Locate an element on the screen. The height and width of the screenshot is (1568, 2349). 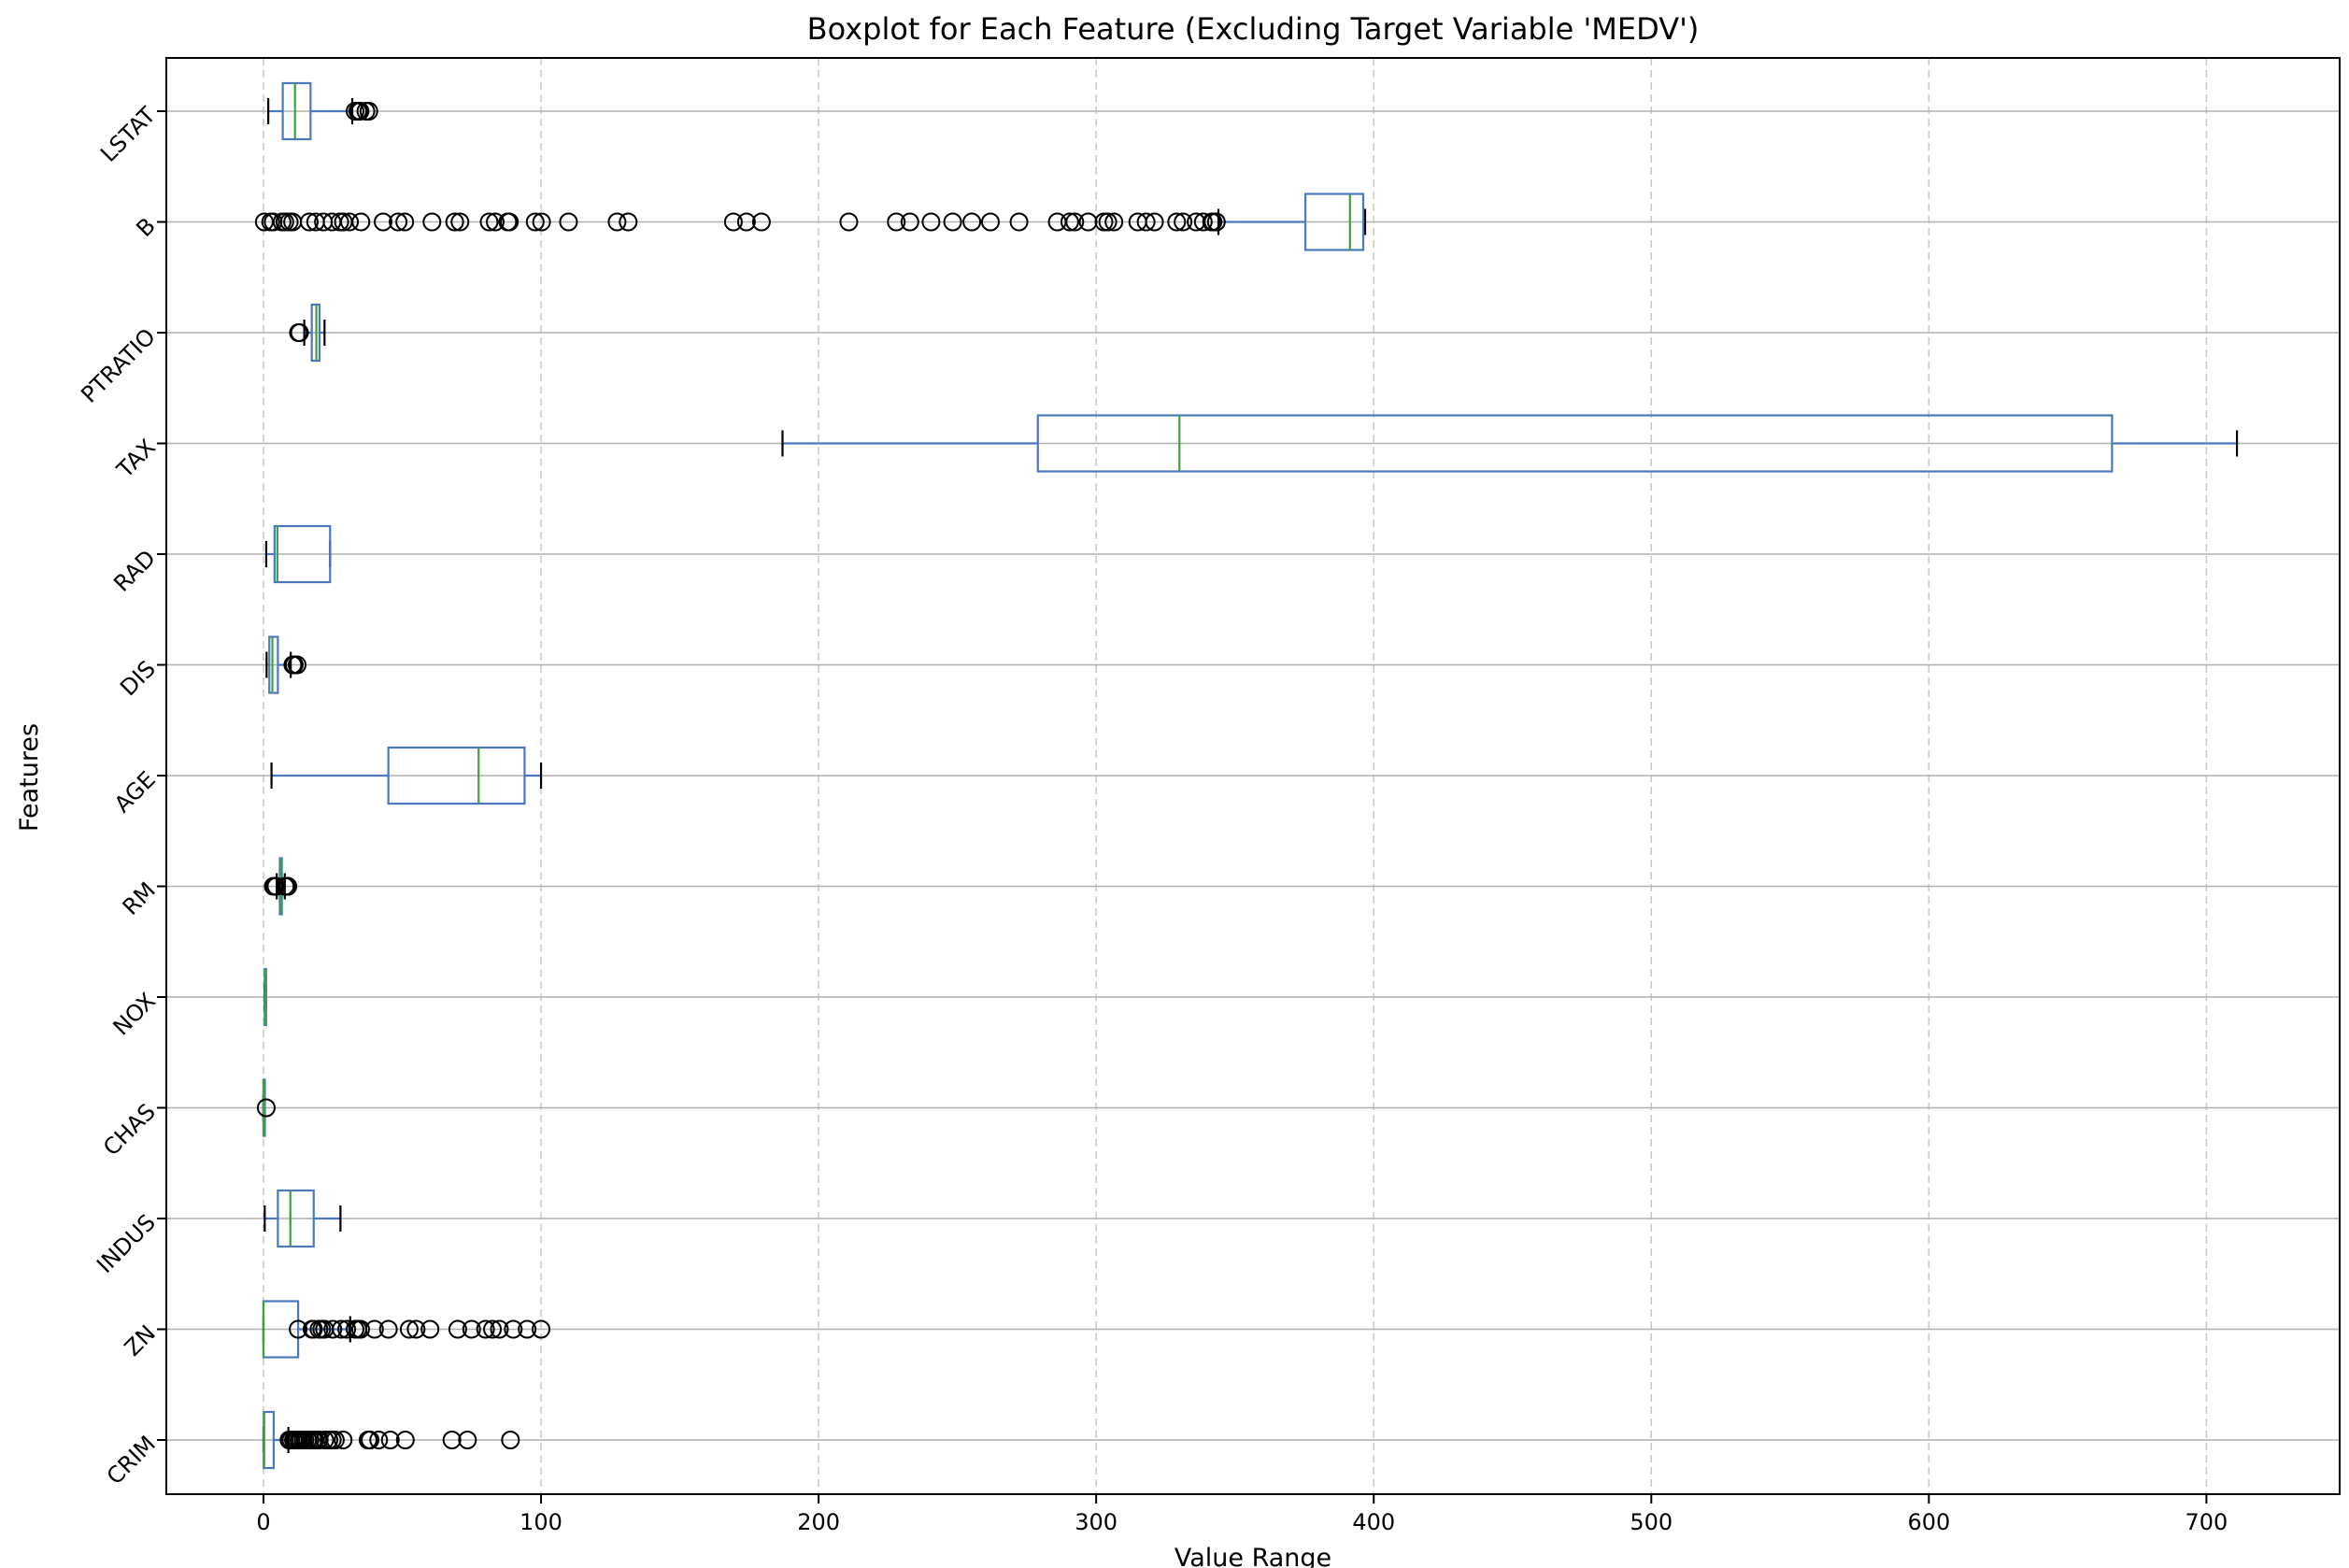
box-tax is located at coordinates (1510, 444).